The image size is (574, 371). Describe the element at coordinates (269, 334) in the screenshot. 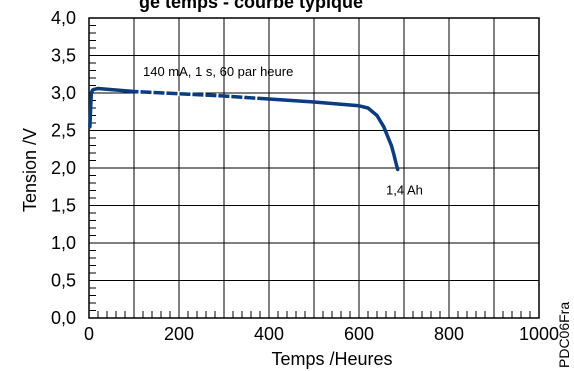

I see `x-tick-label: 400` at that location.